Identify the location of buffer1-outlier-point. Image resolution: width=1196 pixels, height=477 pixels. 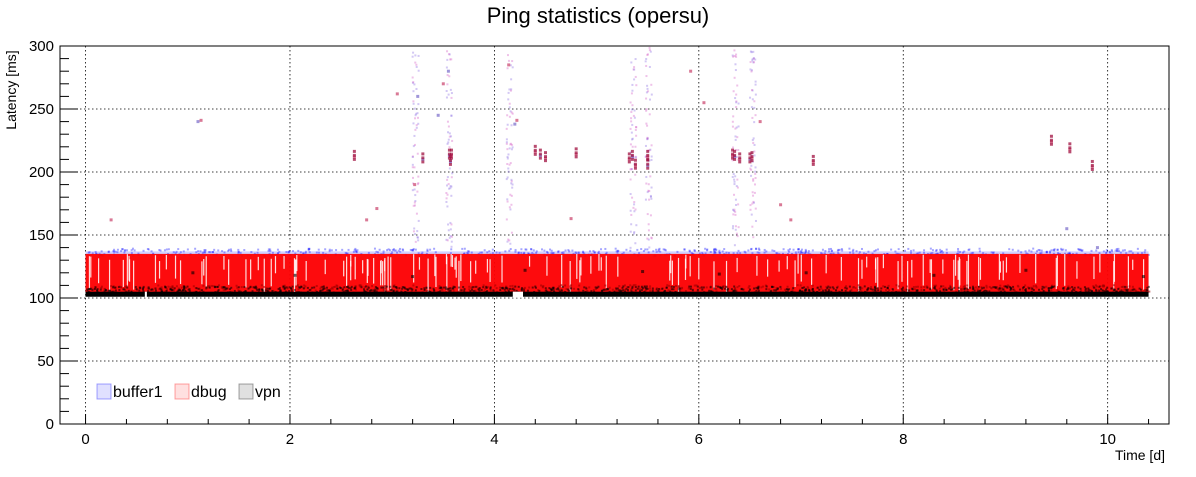
(198, 122).